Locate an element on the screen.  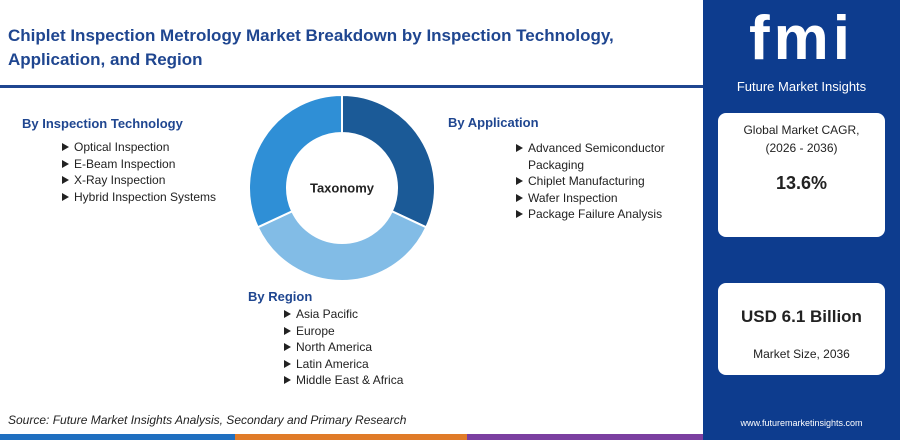
donut: Taxonomy is located at coordinates (342, 187).